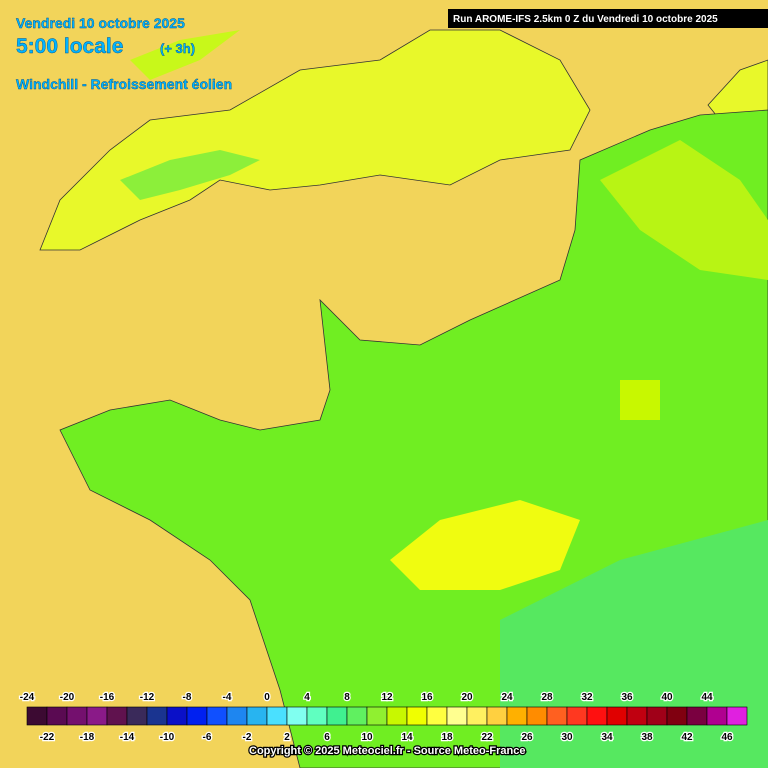 This screenshot has height=773, width=768. I want to click on legend-label: 44, so click(707, 697).